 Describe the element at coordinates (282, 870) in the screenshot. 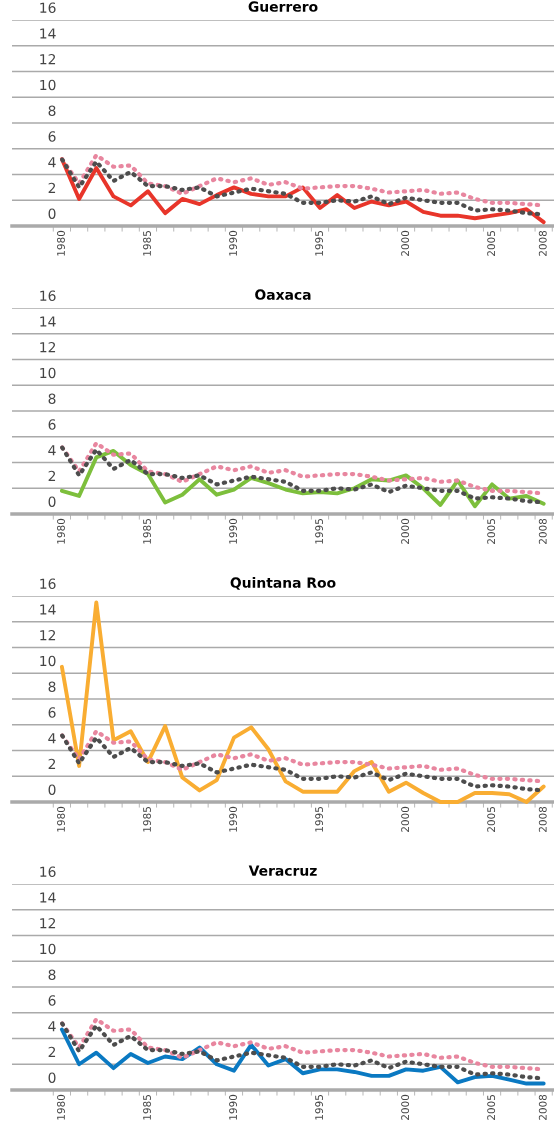

I see `chart-title: Veracruz` at that location.